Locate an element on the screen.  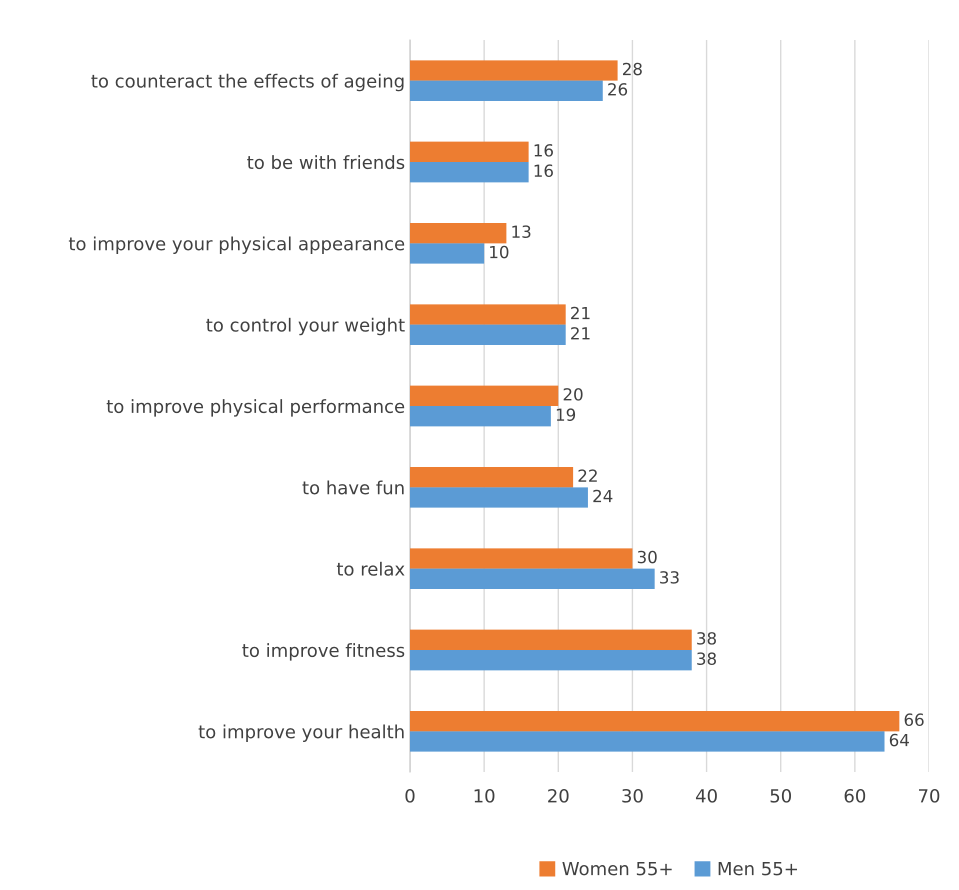
data-label: 66 is located at coordinates (914, 719).